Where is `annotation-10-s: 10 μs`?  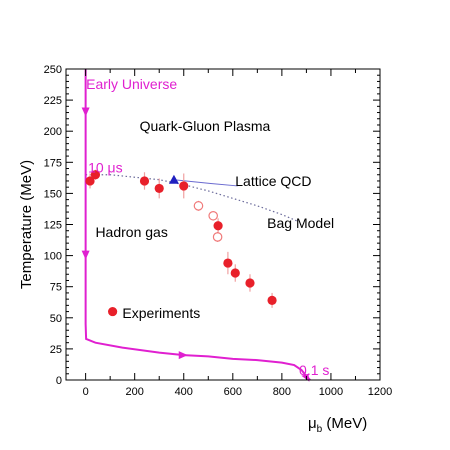
annotation-10-s: 10 μs is located at coordinates (105, 167).